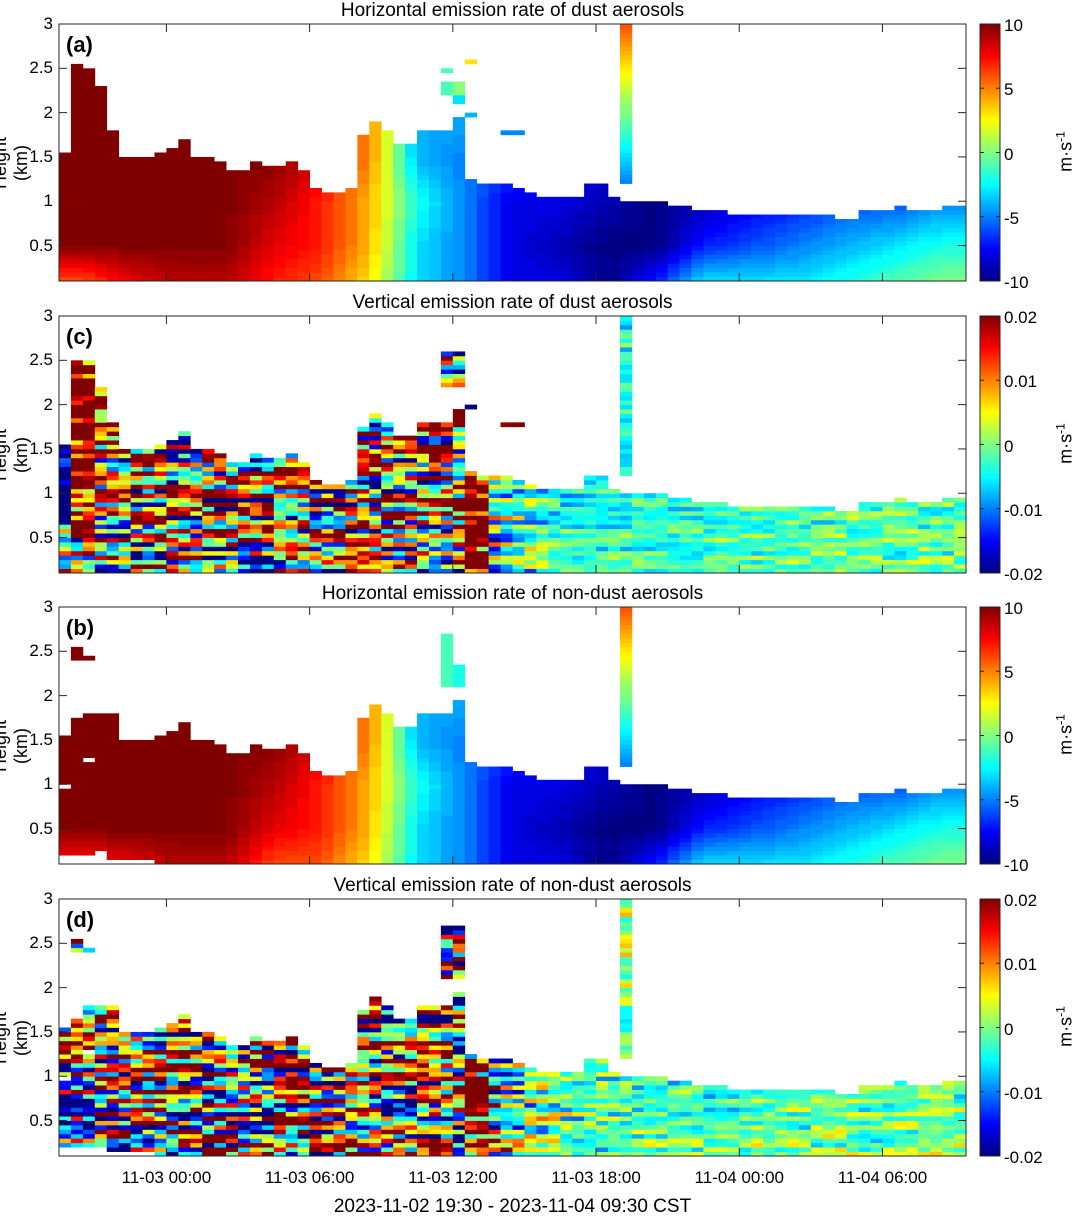 Image resolution: width=1085 pixels, height=1218 pixels. What do you see at coordinates (41, 739) in the screenshot?
I see `y-tick-label: 1.5` at bounding box center [41, 739].